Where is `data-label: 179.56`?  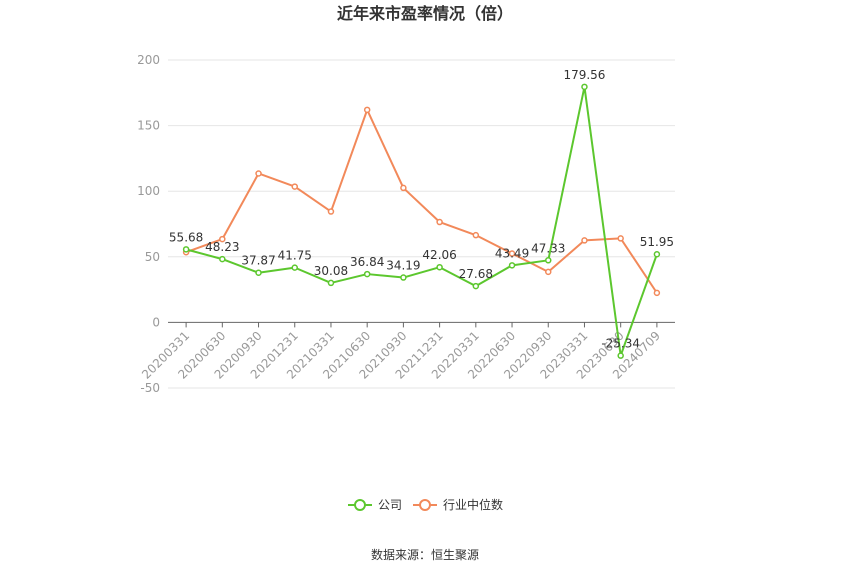 data-label: 179.56 is located at coordinates (584, 75).